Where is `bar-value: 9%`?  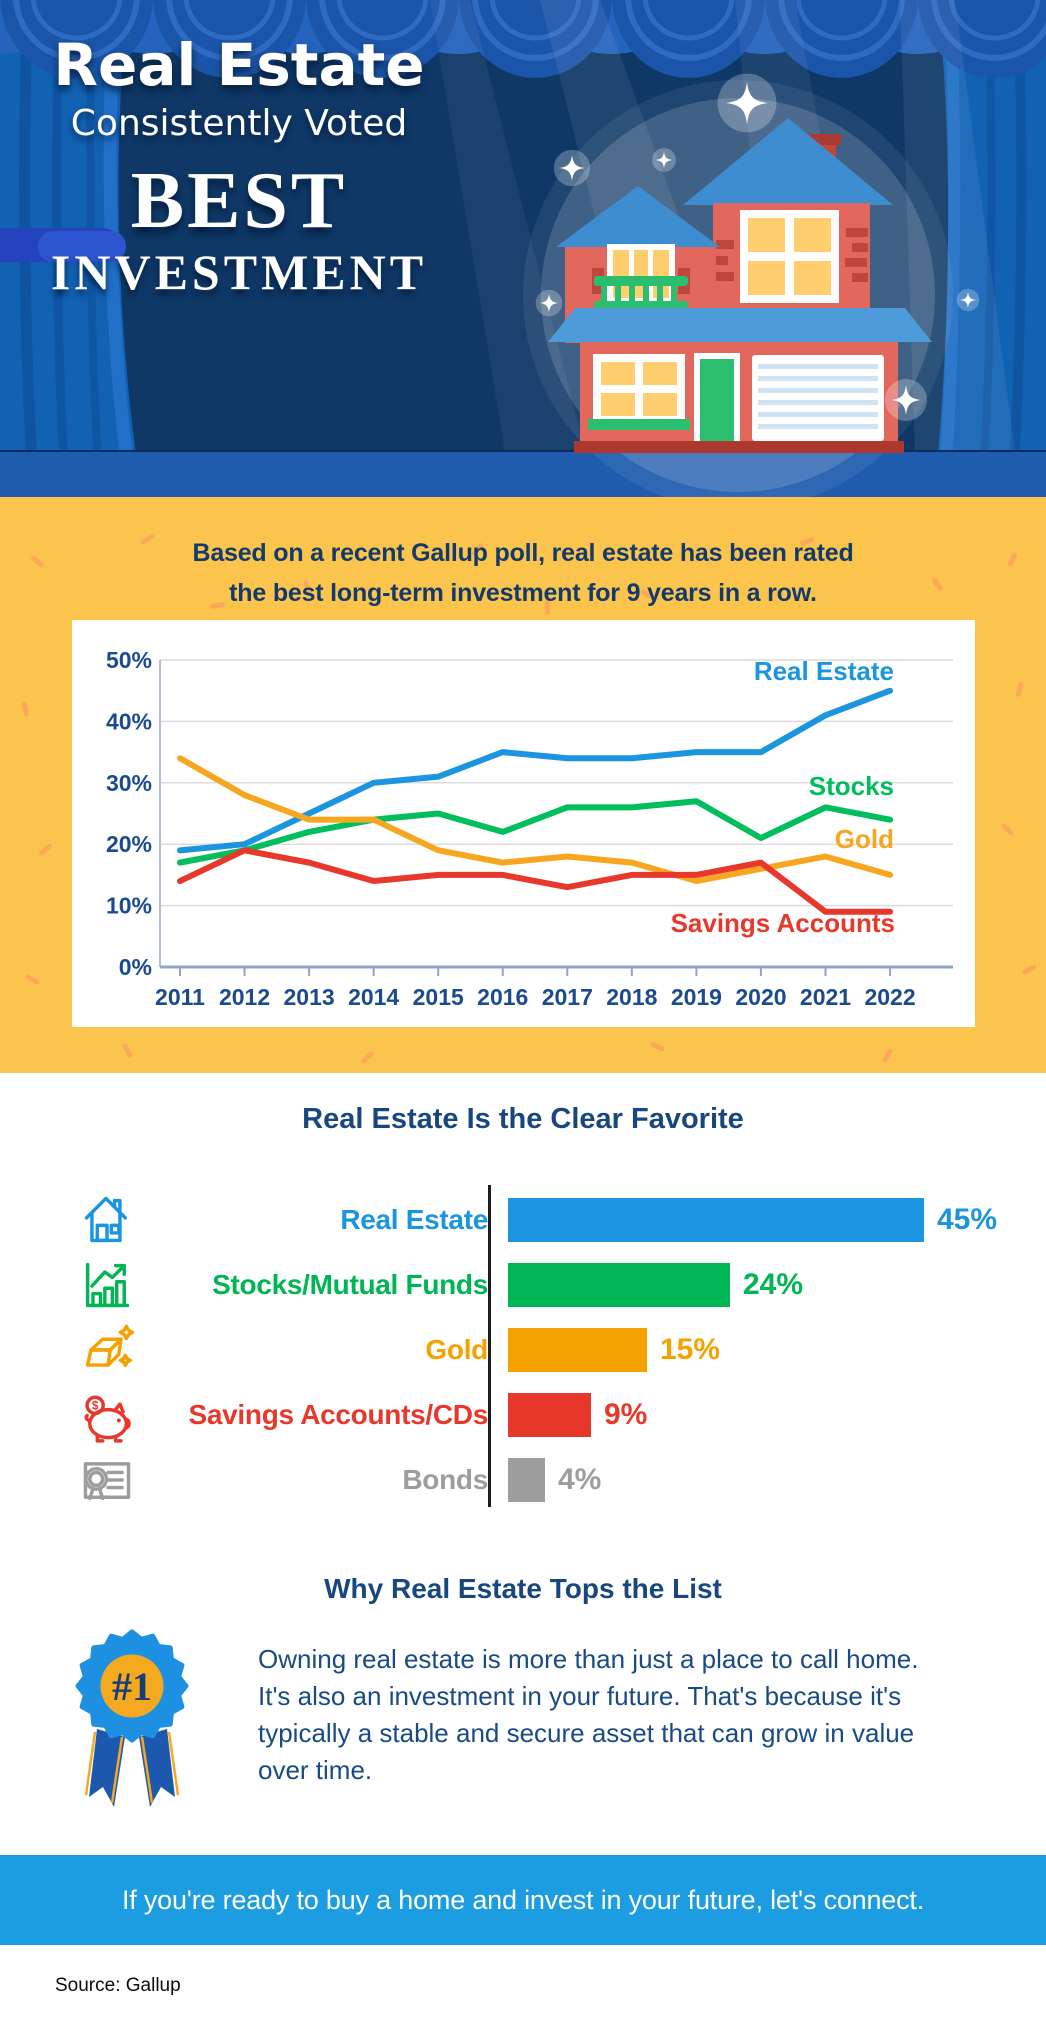 bar-value: 9% is located at coordinates (626, 1414).